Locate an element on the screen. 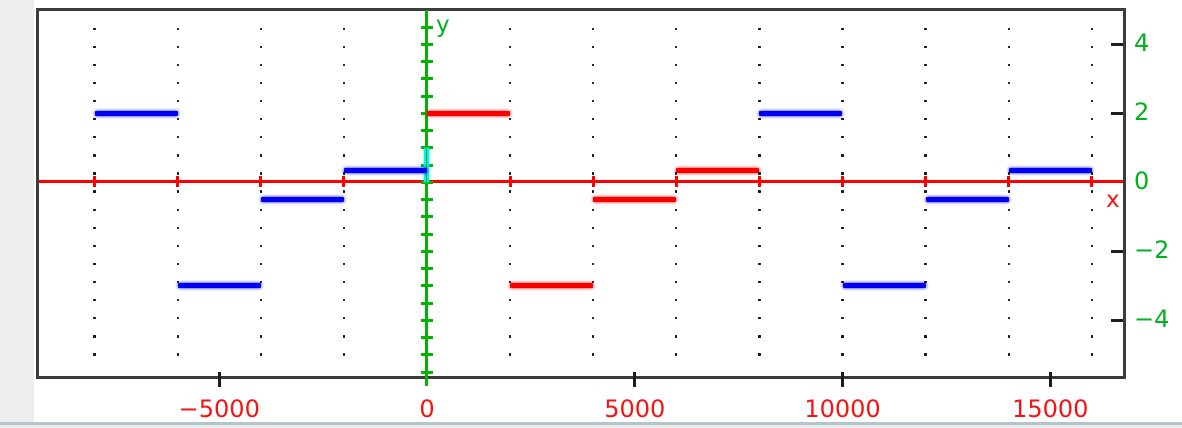  x-axis-label: x is located at coordinates (1113, 200).